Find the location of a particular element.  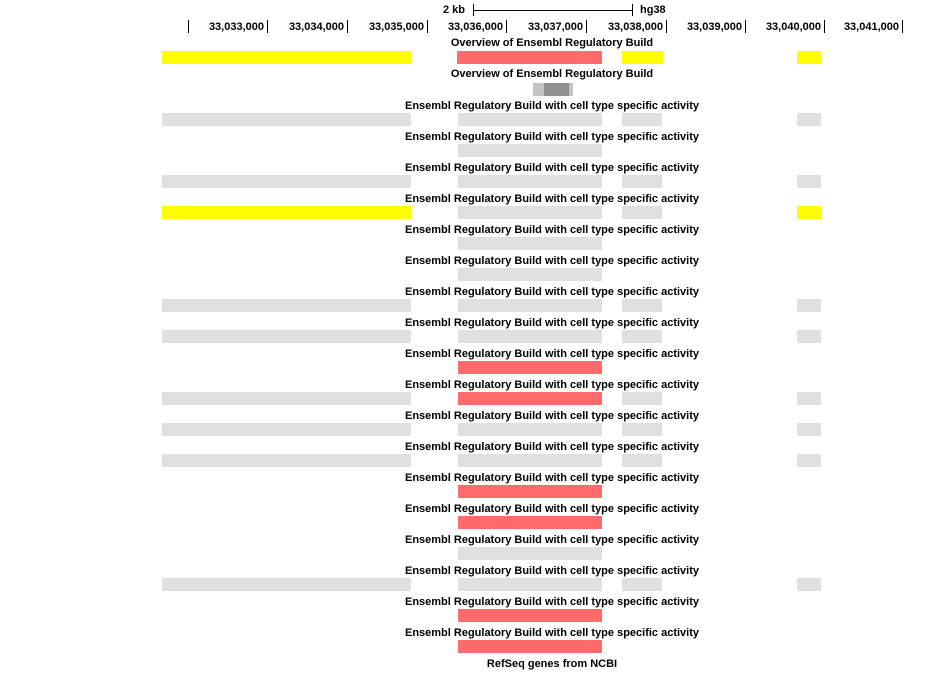

coordinate-label: 33,034,000 is located at coordinates (316, 27).